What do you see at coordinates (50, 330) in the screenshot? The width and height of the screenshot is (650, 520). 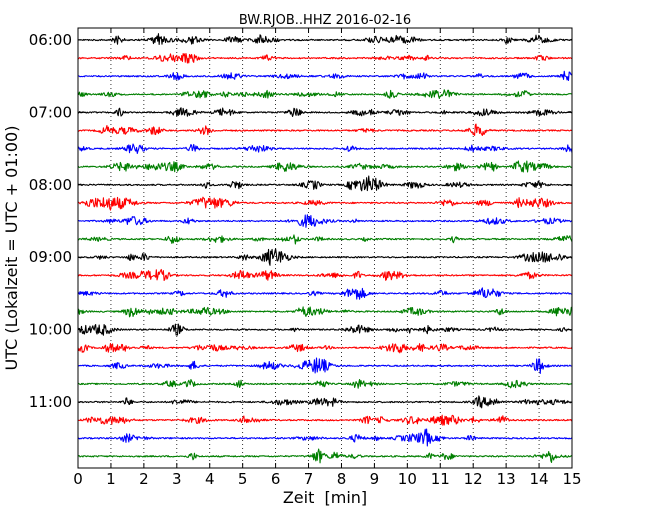 I see `y-tick-label-10:00: 10:00` at bounding box center [50, 330].